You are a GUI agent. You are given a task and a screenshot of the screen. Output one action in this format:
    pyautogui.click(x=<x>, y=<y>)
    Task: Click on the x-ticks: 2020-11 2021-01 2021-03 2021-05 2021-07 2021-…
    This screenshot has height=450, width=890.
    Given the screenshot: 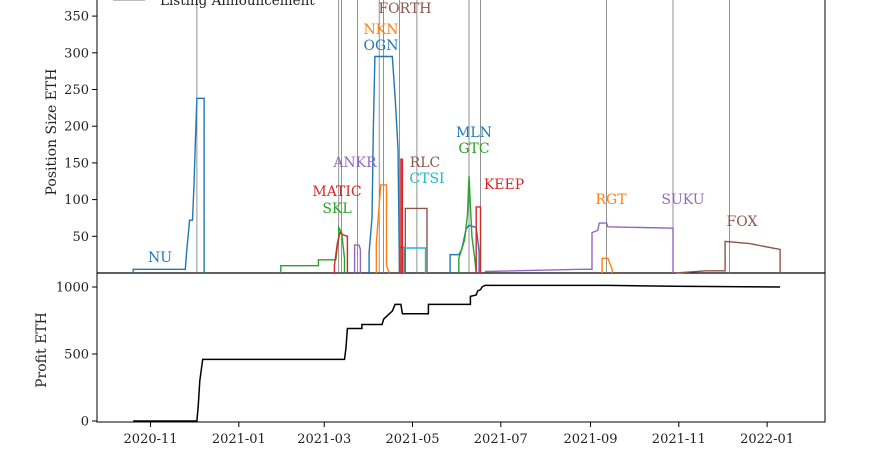 What is the action you would take?
    pyautogui.click(x=459, y=434)
    